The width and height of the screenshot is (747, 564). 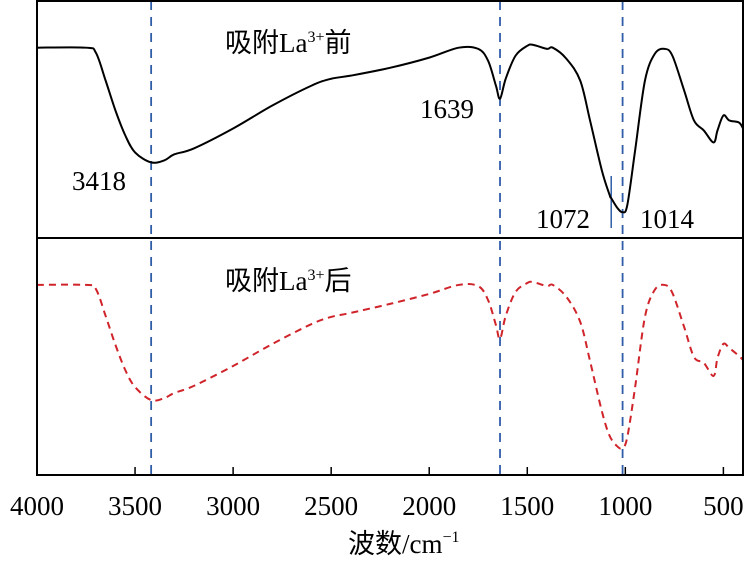 I want to click on x-tick-label-500: 500, so click(x=723, y=506).